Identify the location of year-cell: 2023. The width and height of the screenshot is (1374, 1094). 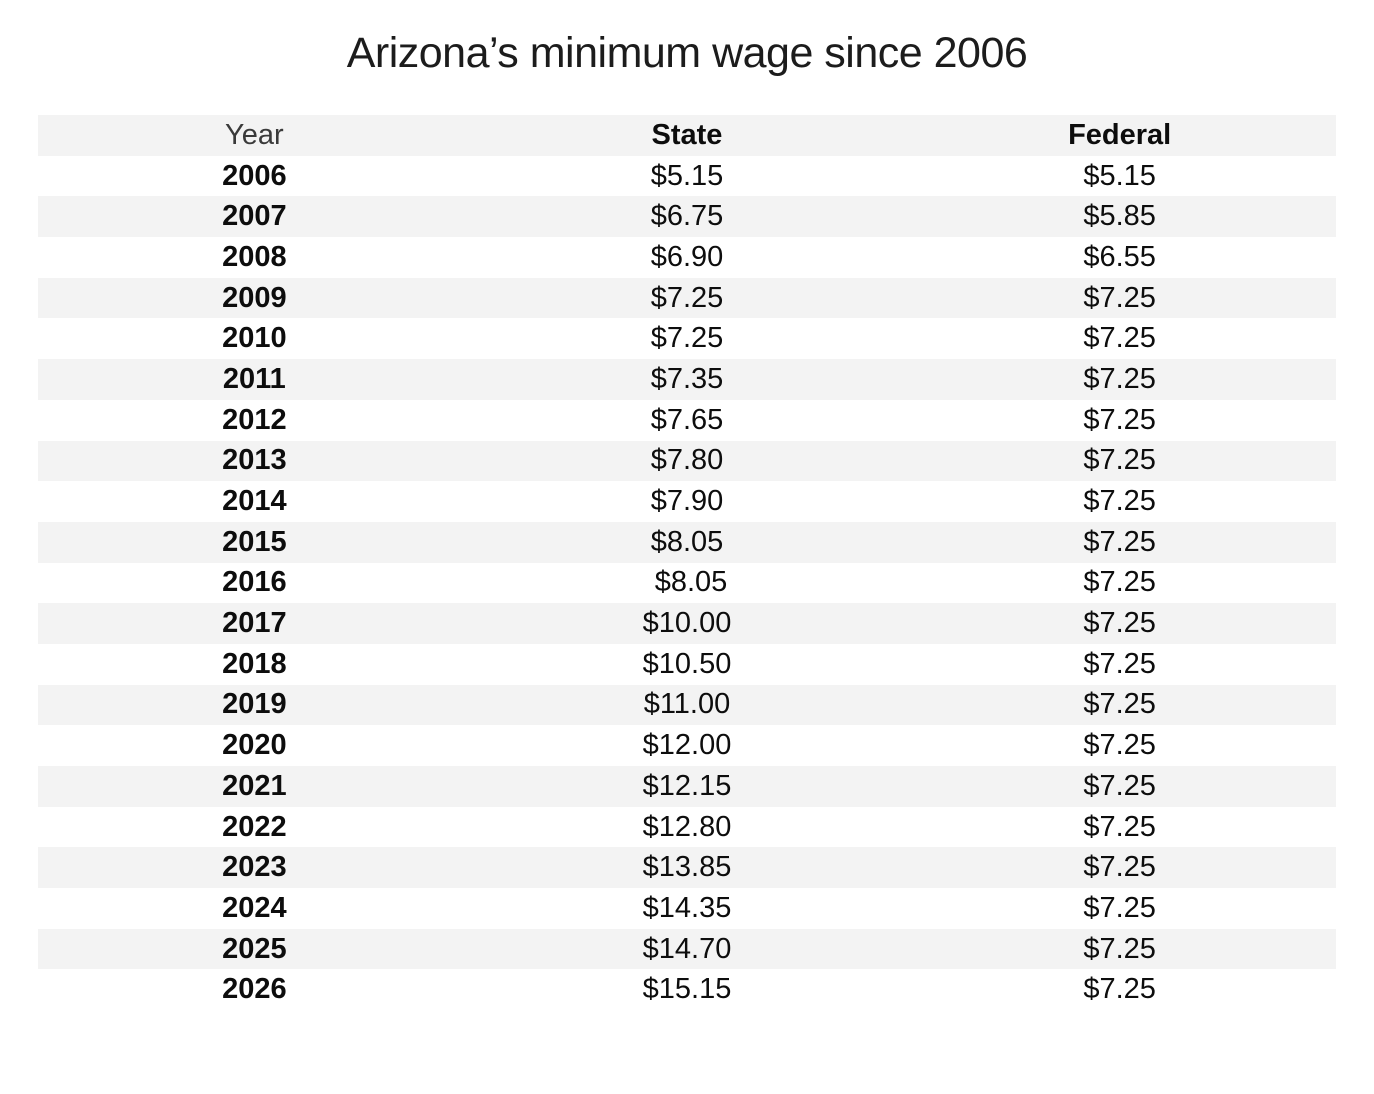
(254, 867).